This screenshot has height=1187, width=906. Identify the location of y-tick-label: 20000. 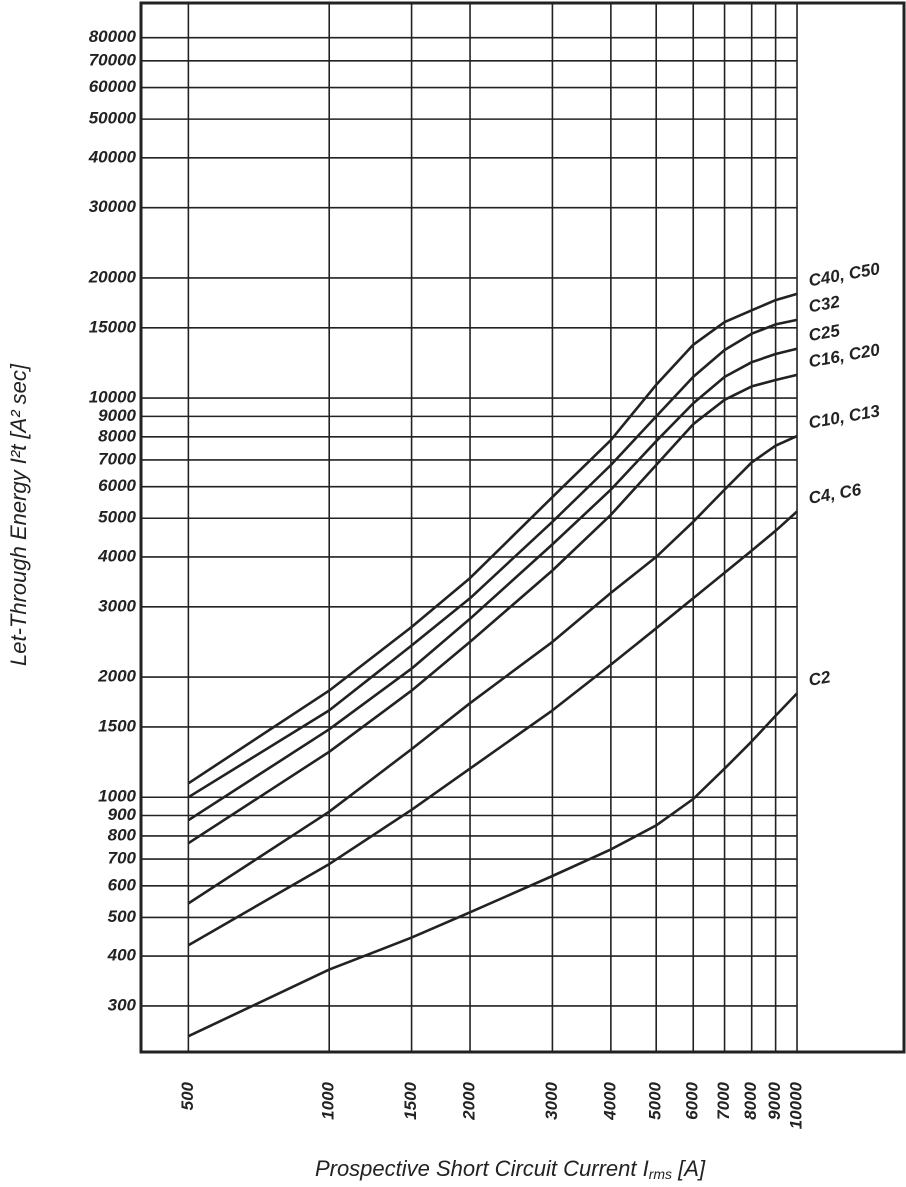
(112, 276).